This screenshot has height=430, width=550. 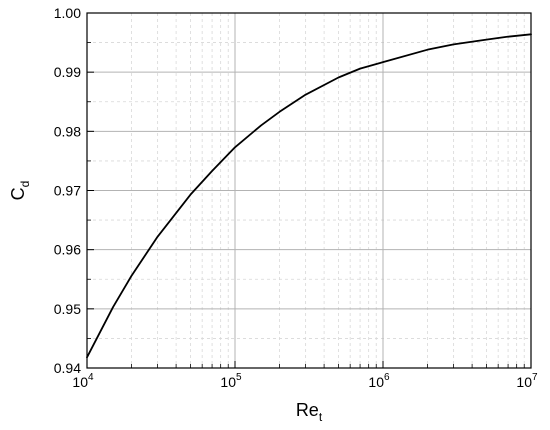 What do you see at coordinates (91, 377) in the screenshot?
I see `x-tick-label-exponent: 4` at bounding box center [91, 377].